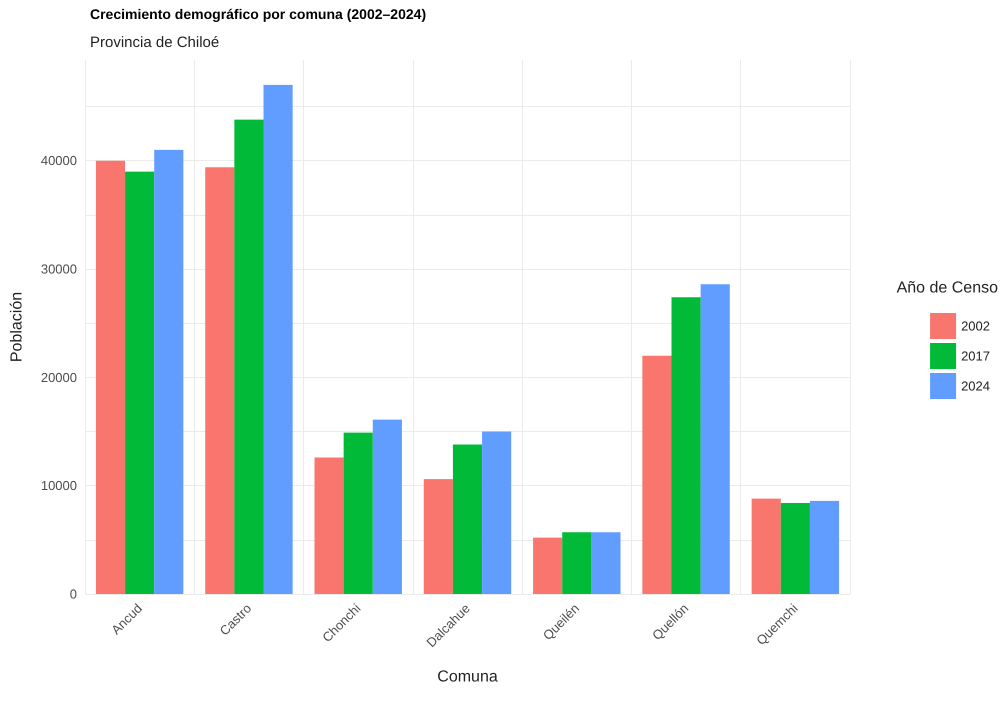  I want to click on legend-label: 2002, so click(975, 326).